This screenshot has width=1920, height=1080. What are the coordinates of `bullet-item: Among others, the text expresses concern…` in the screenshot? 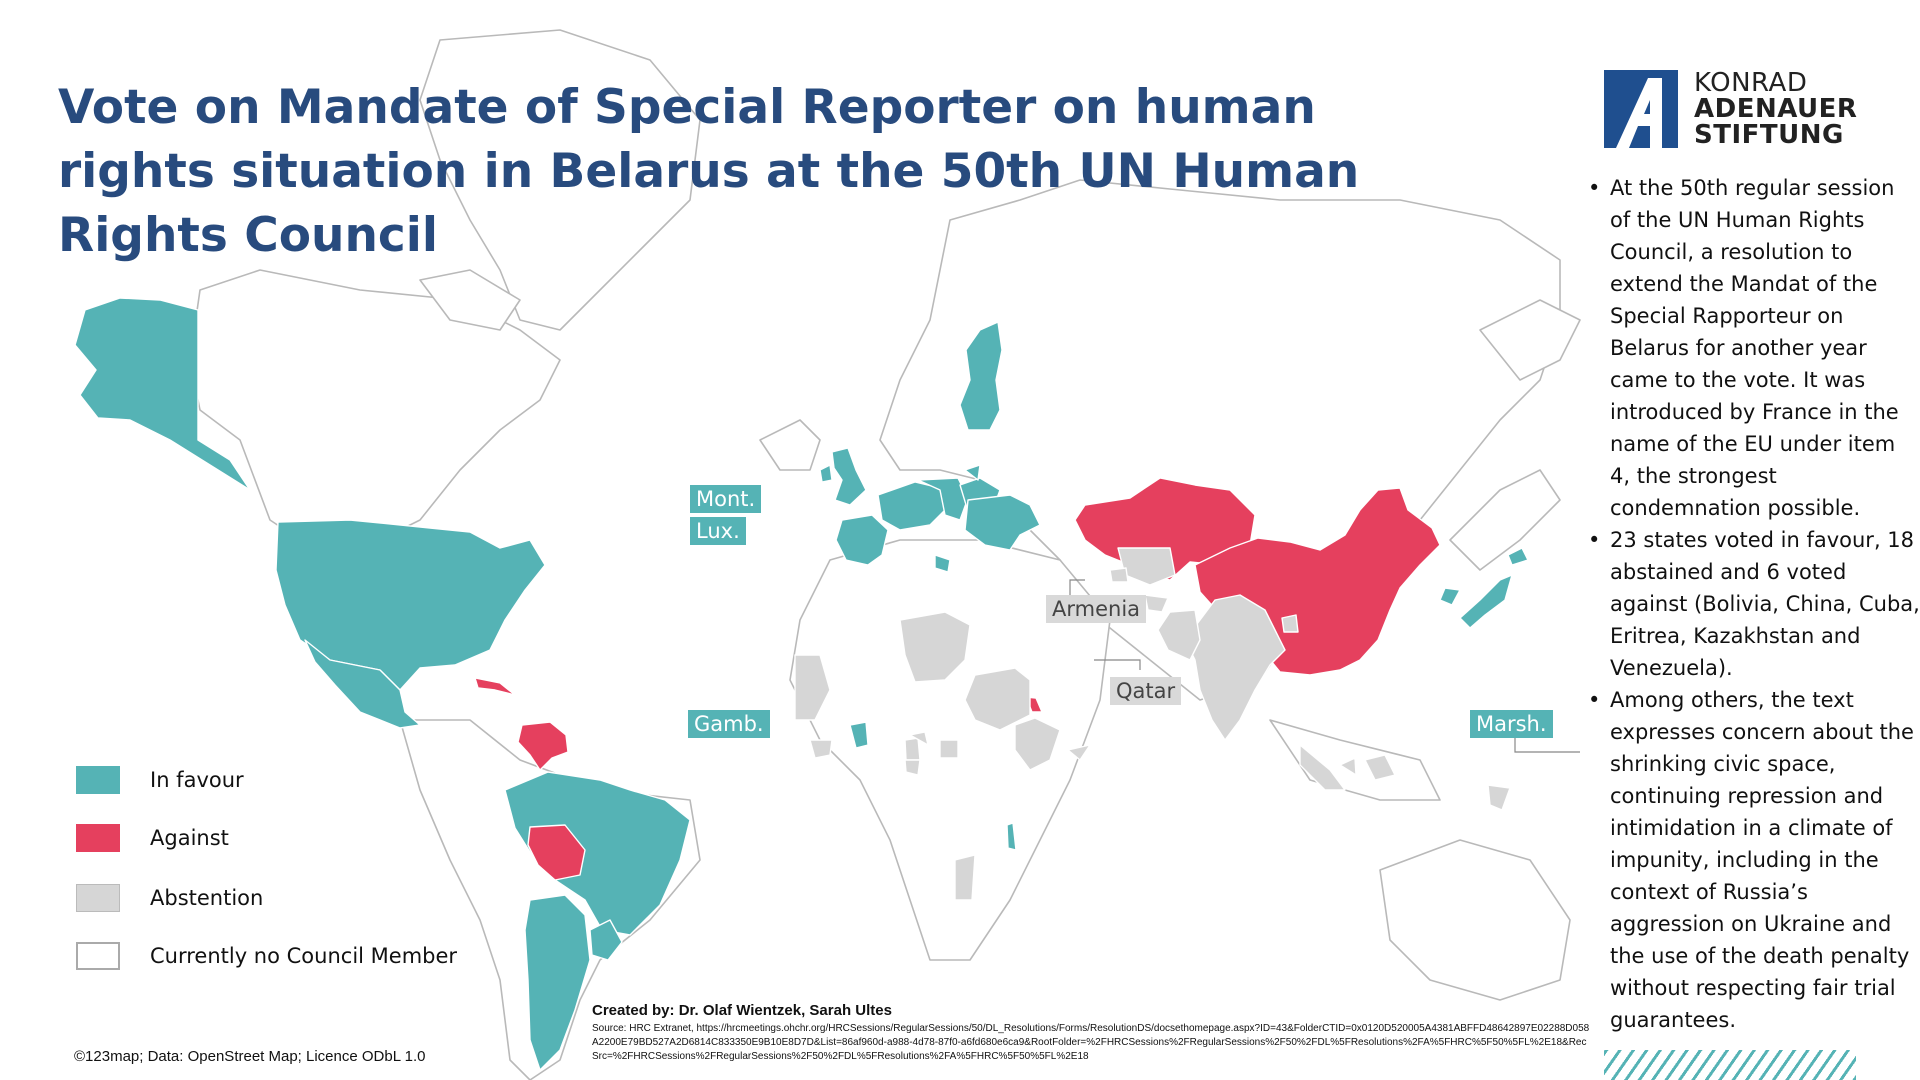 It's located at (1753, 860).